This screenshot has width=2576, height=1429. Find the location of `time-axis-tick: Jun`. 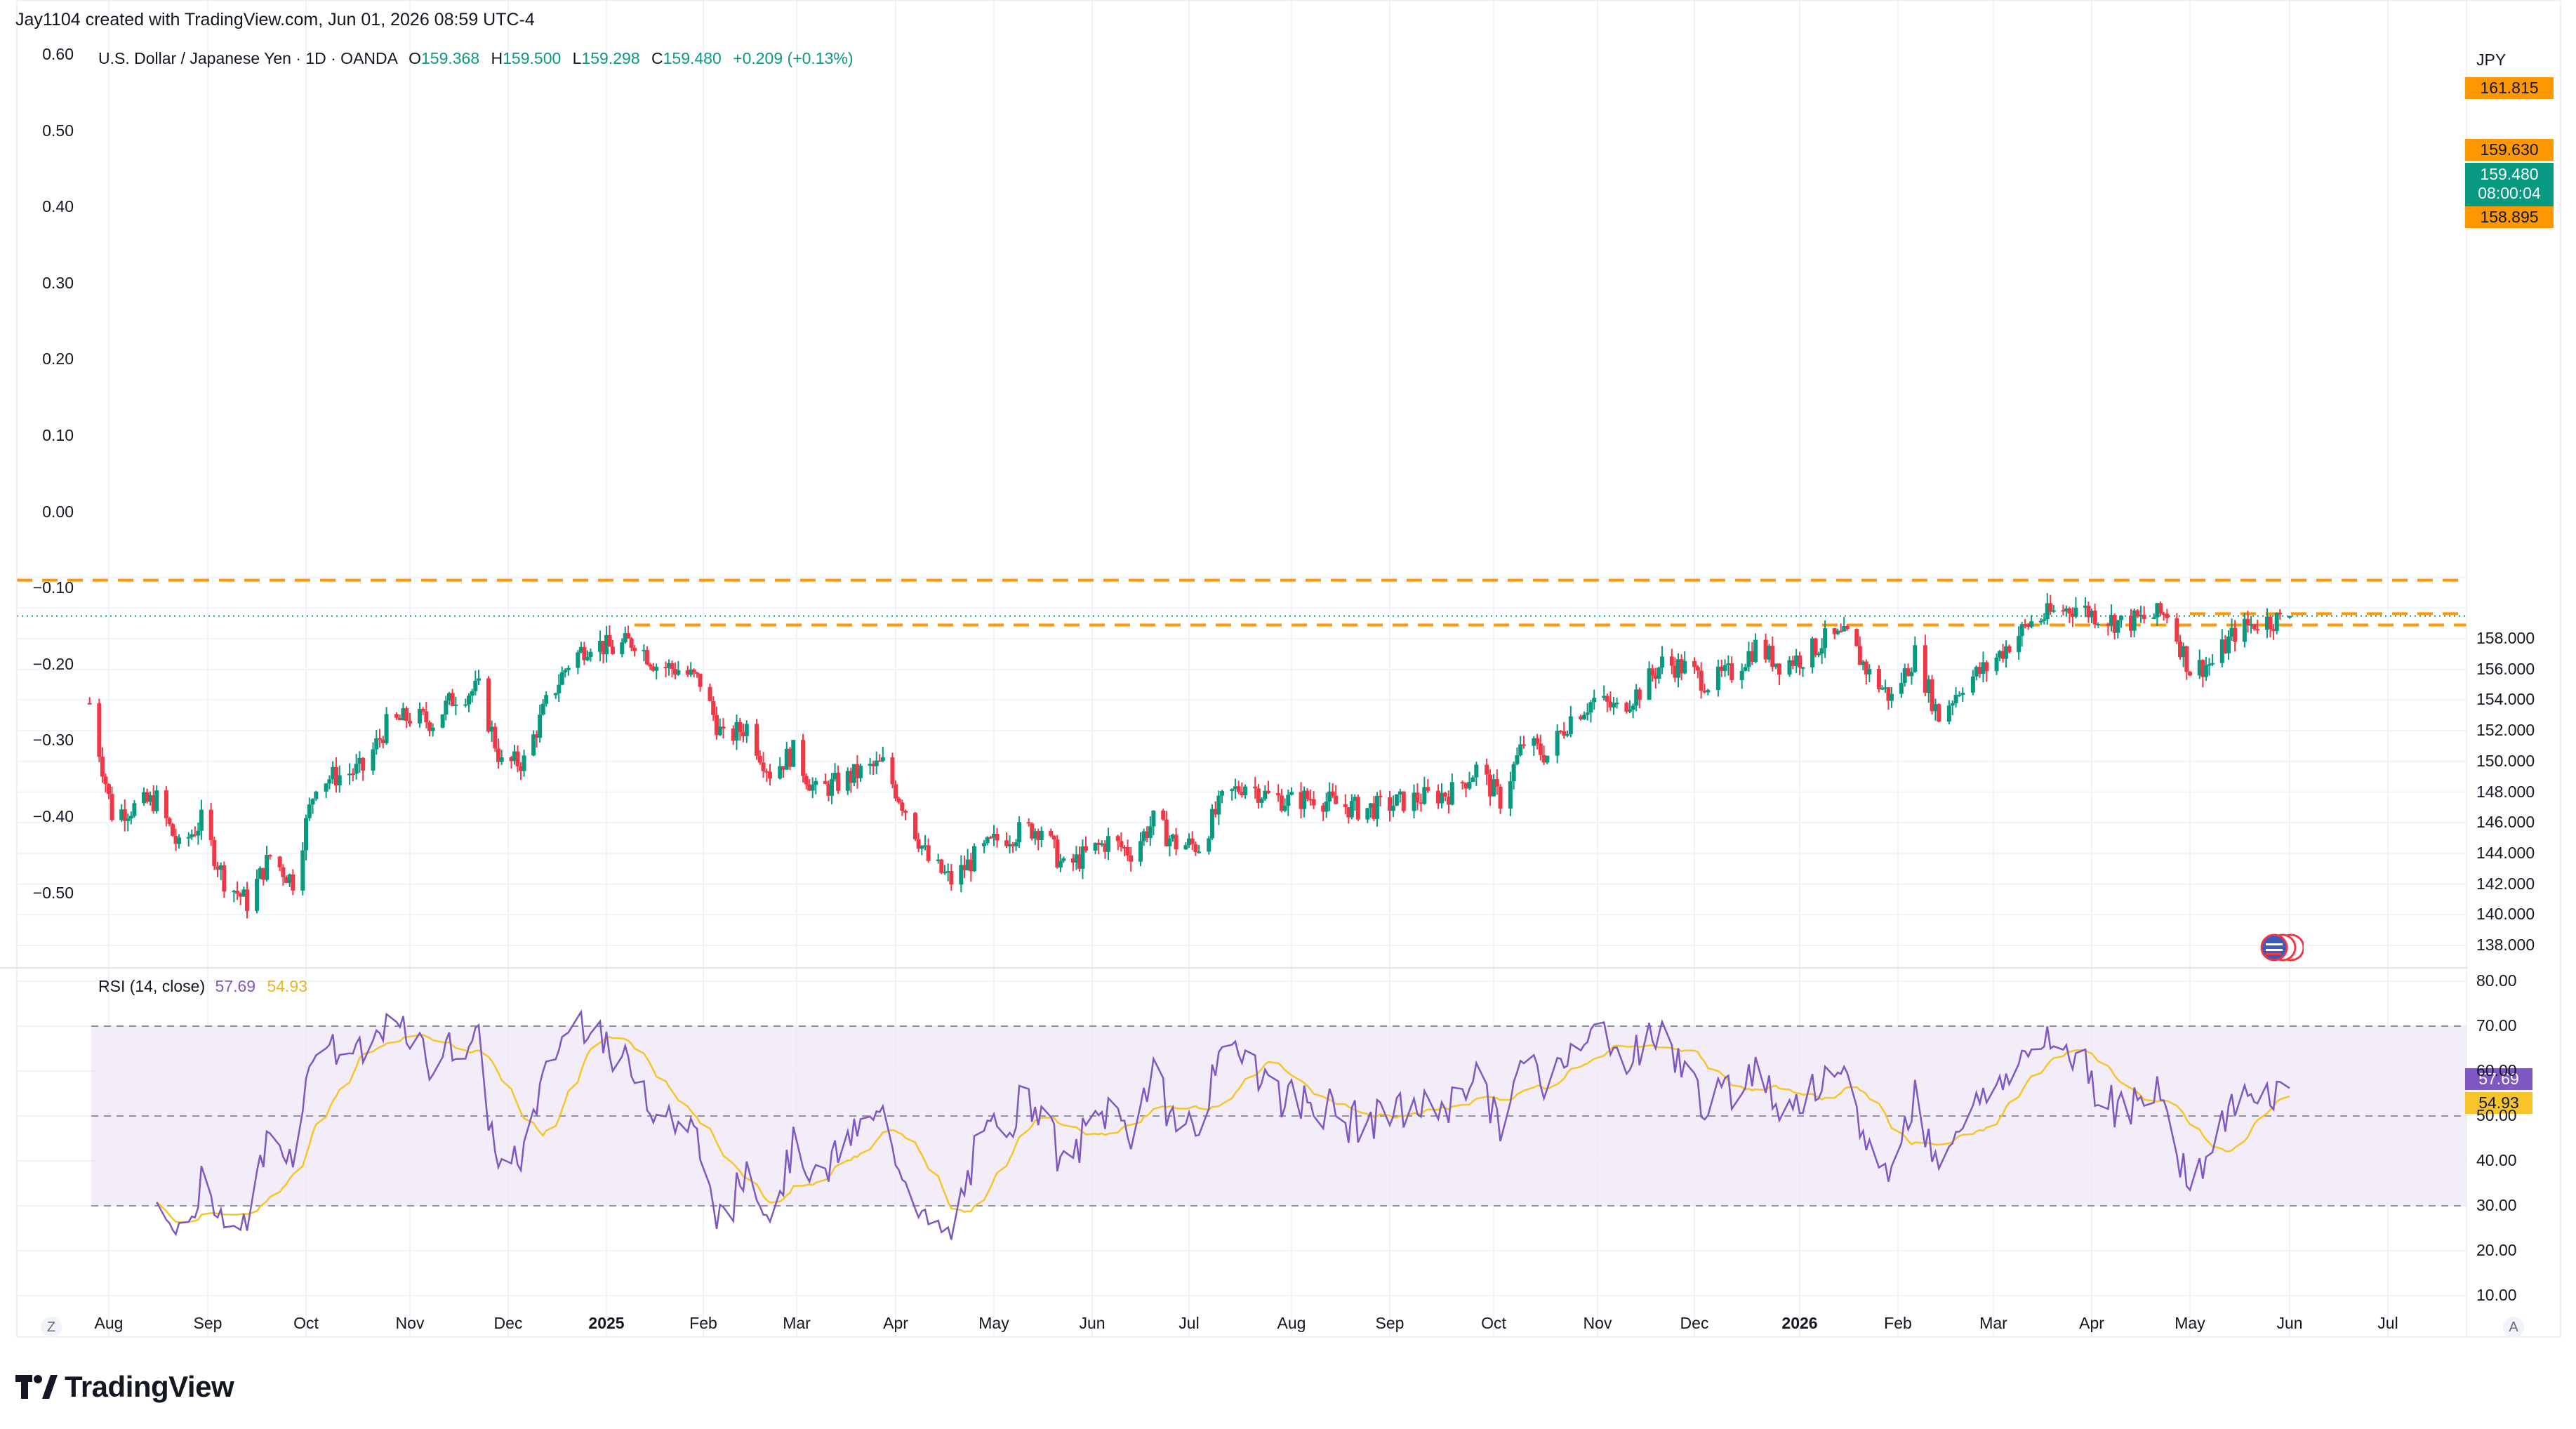

time-axis-tick: Jun is located at coordinates (1093, 1323).